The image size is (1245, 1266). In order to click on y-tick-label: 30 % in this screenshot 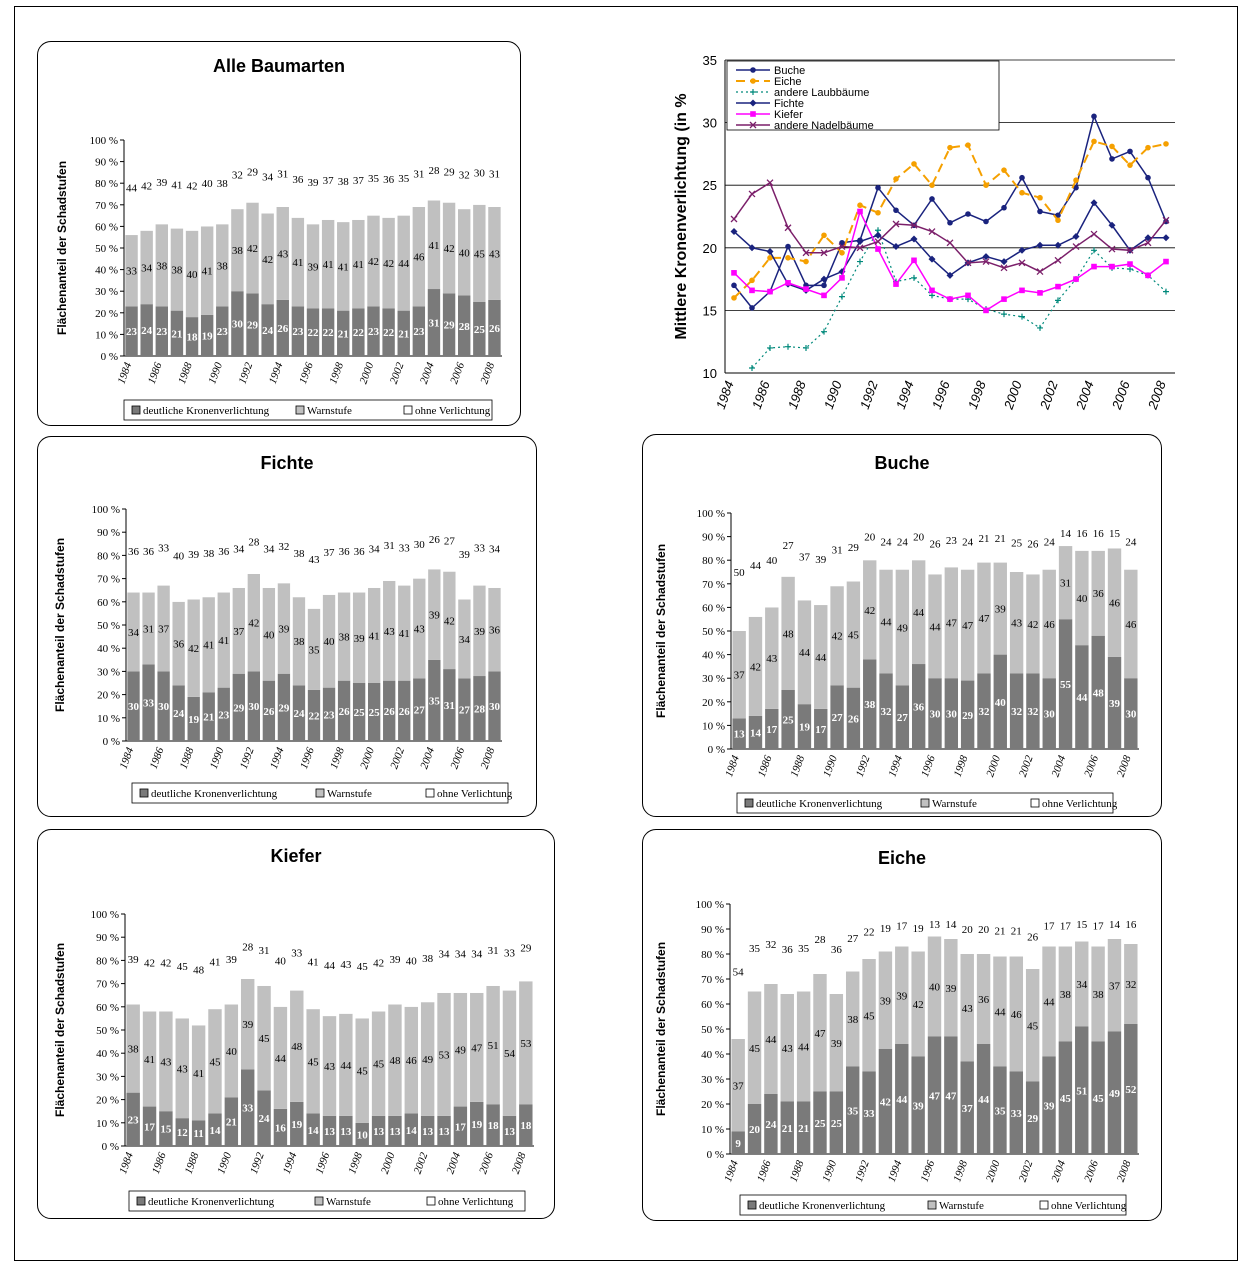, I will do `click(106, 292)`.